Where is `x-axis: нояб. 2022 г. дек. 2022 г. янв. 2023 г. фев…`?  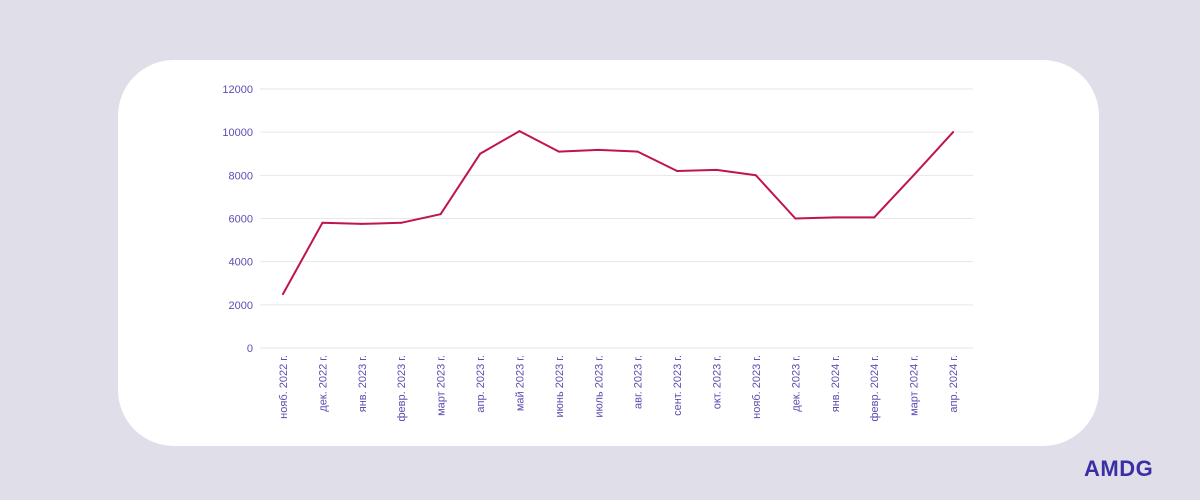 x-axis: нояб. 2022 г. дек. 2022 г. янв. 2023 г. фев… is located at coordinates (619, 388).